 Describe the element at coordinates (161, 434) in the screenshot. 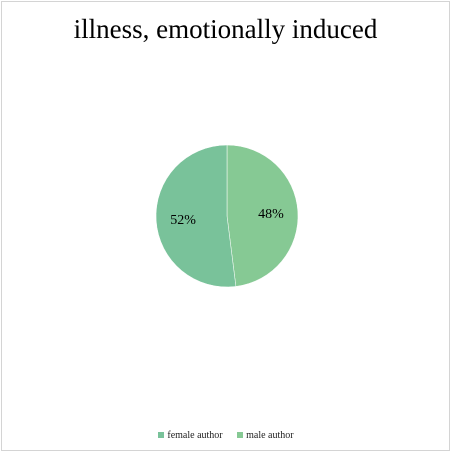

I see `legend-swatch-female-author` at that location.